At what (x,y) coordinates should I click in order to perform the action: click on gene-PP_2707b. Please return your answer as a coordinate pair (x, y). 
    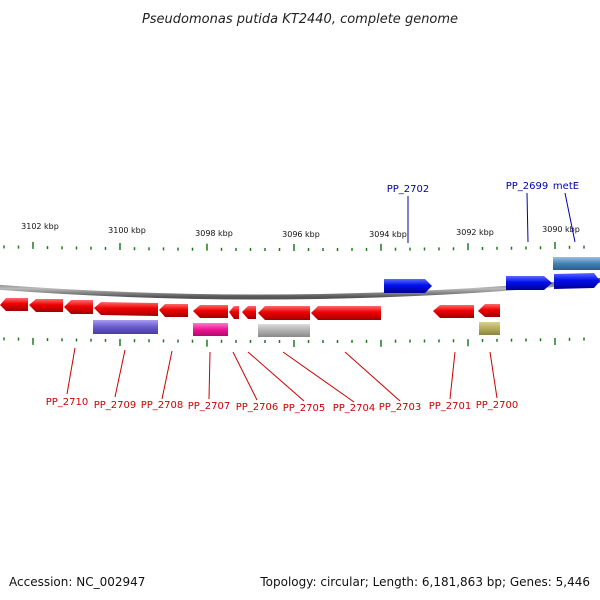
    Looking at the image, I should click on (234, 312).